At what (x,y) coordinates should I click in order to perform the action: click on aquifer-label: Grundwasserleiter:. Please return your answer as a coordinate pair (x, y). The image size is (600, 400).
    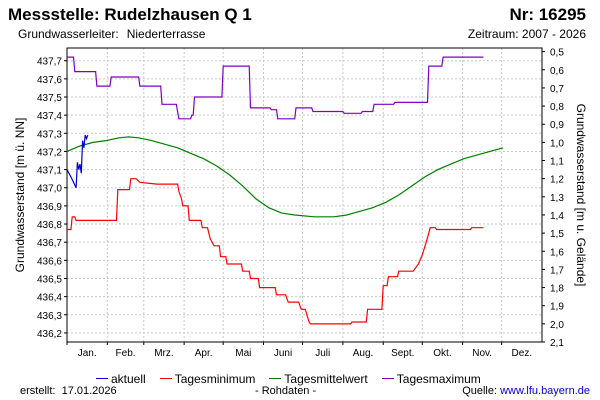
    Looking at the image, I should click on (68, 34).